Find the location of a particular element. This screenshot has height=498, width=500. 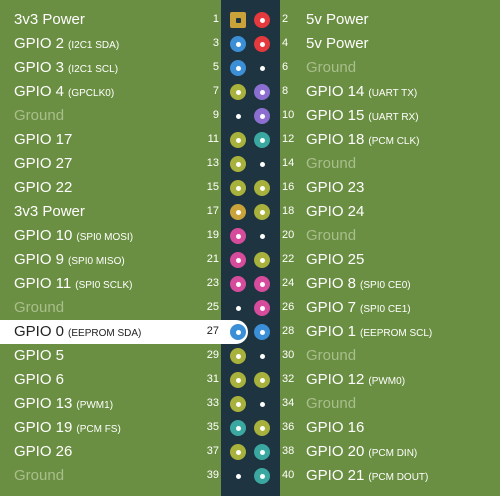

pin-8-icon is located at coordinates (262, 92).